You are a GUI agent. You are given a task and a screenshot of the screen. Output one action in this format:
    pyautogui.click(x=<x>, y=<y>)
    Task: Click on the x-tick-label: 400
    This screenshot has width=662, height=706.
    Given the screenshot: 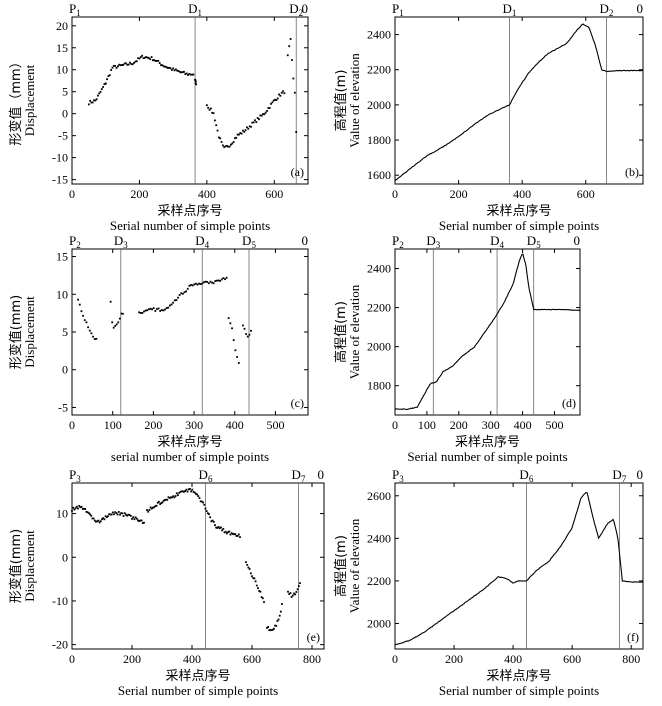 What is the action you would take?
    pyautogui.click(x=522, y=194)
    